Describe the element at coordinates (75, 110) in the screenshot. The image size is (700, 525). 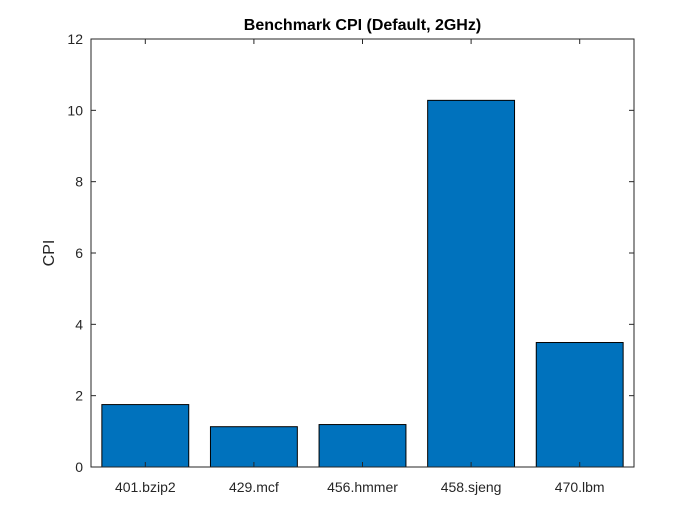
I see `y-tick-label: 10` at that location.